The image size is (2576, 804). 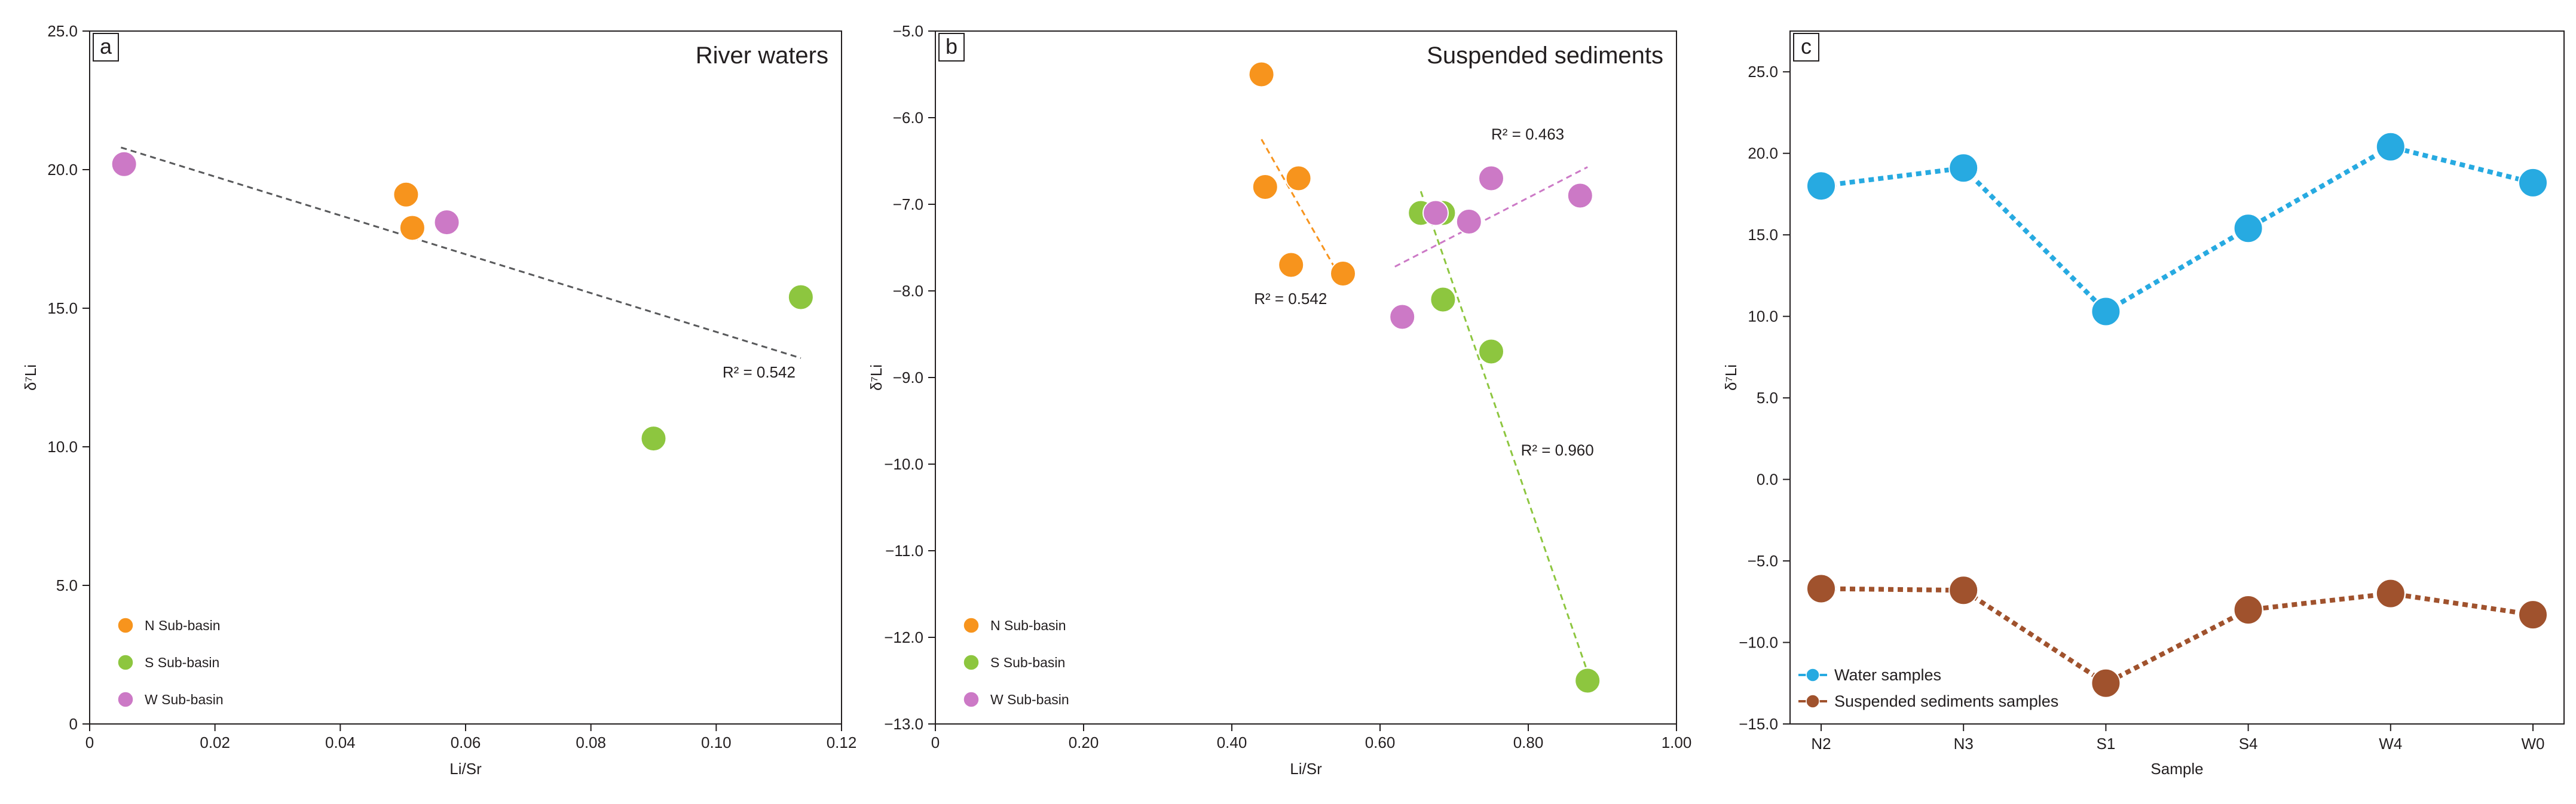 I want to click on x-tick-label: 0.02, so click(x=215, y=742).